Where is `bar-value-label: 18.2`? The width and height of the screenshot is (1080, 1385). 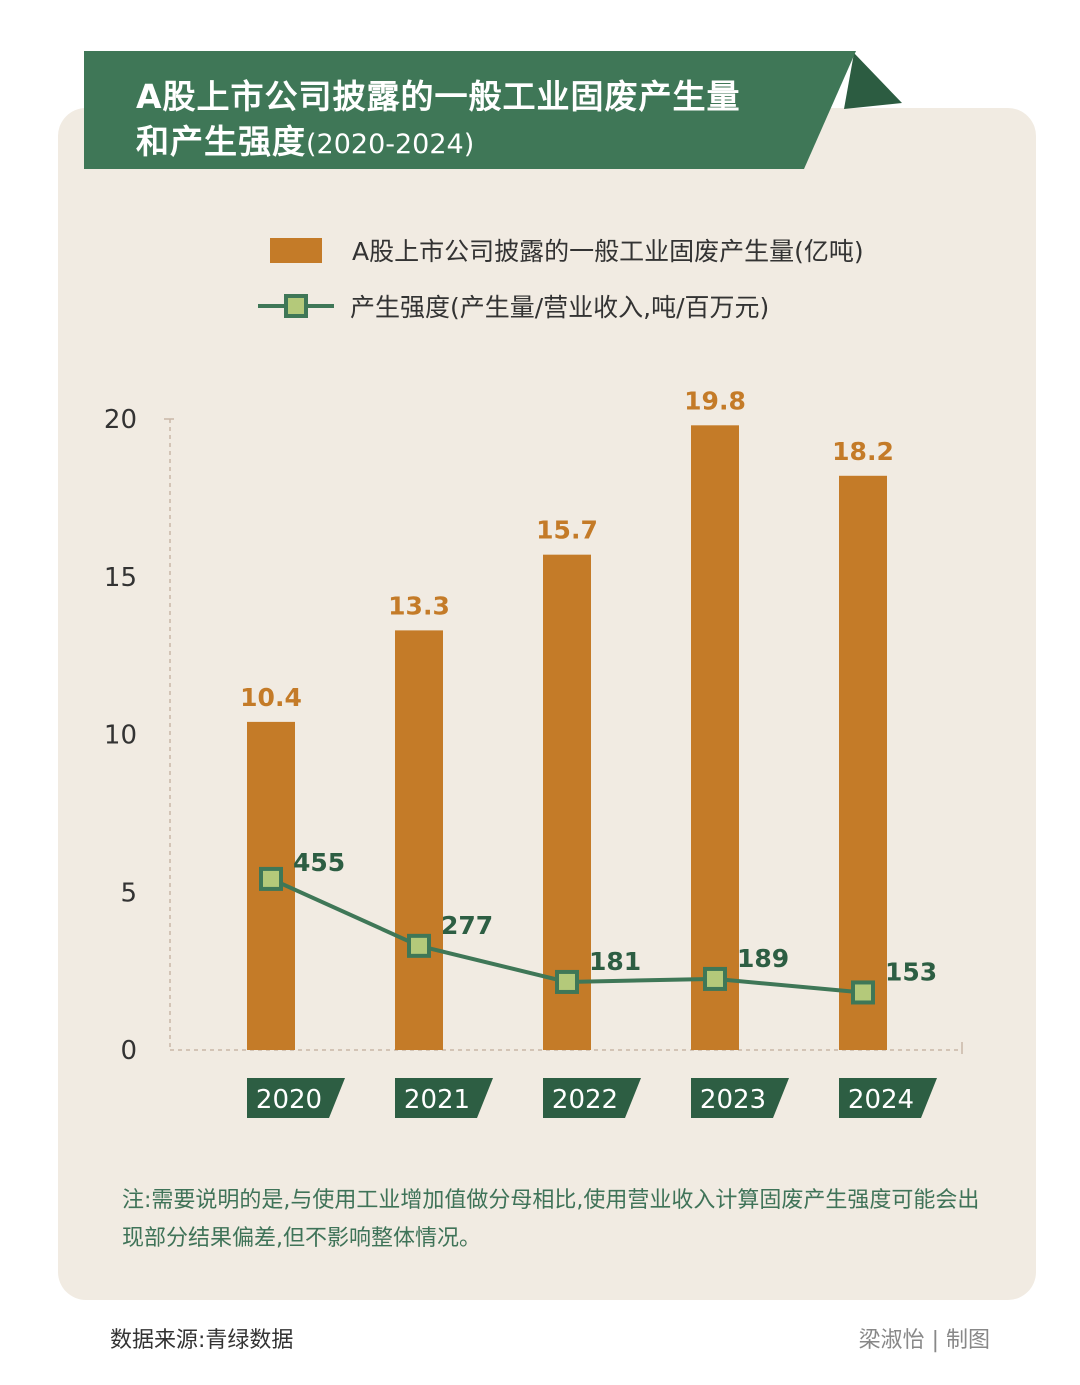
bar-value-label: 18.2 is located at coordinates (863, 451).